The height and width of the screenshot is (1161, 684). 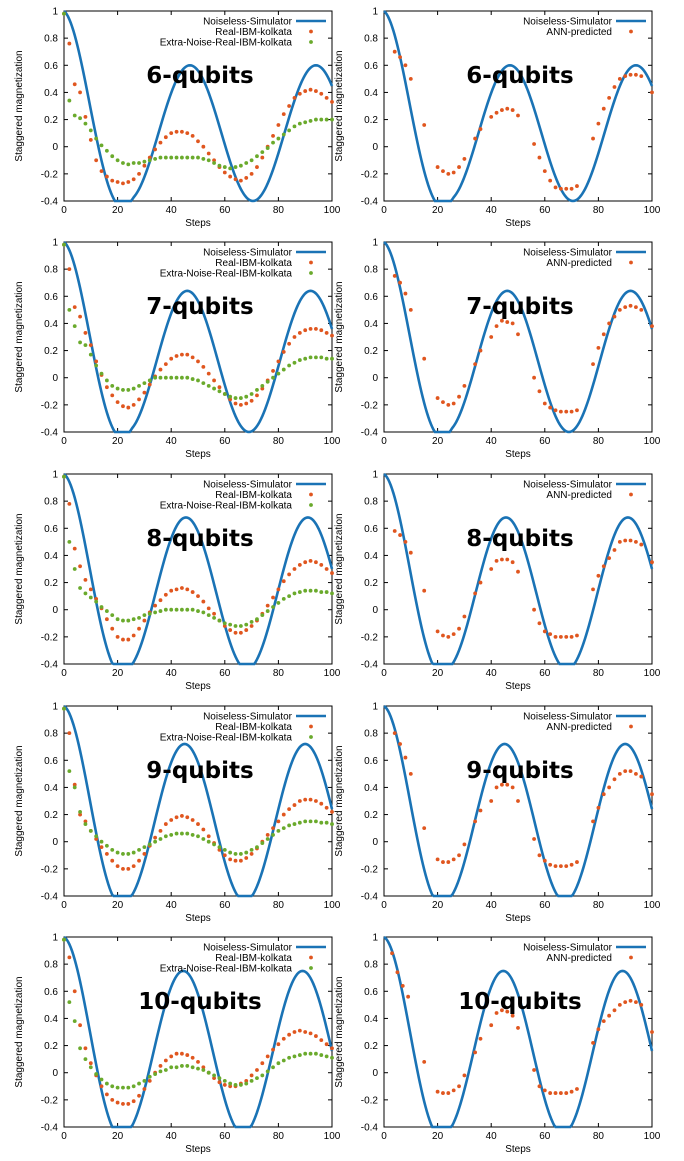 I want to click on y-tick-label: 0.2, so click(x=51, y=583).